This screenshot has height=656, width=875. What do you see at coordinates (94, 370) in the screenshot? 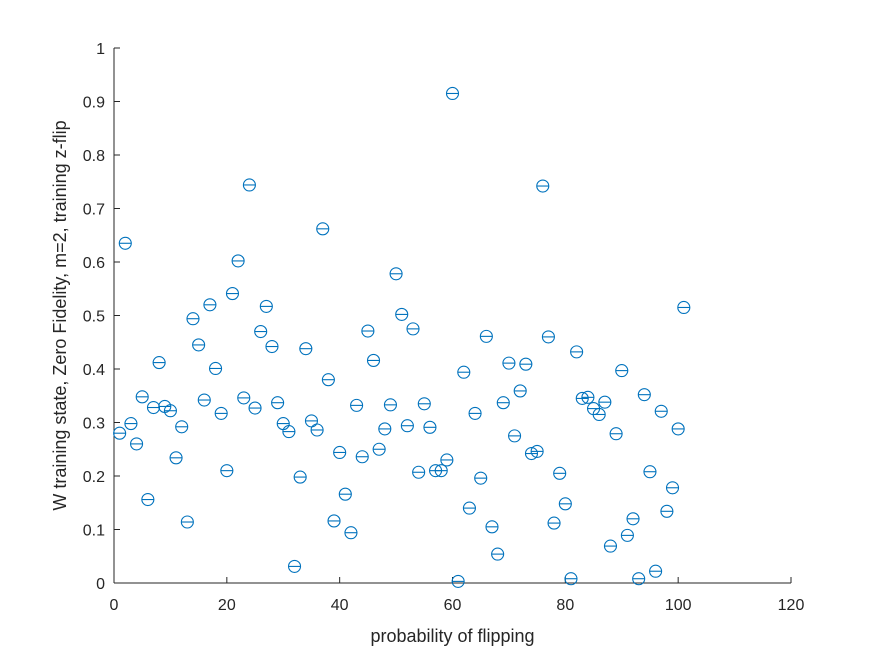
I see `y-tick-label: 0.4` at bounding box center [94, 370].